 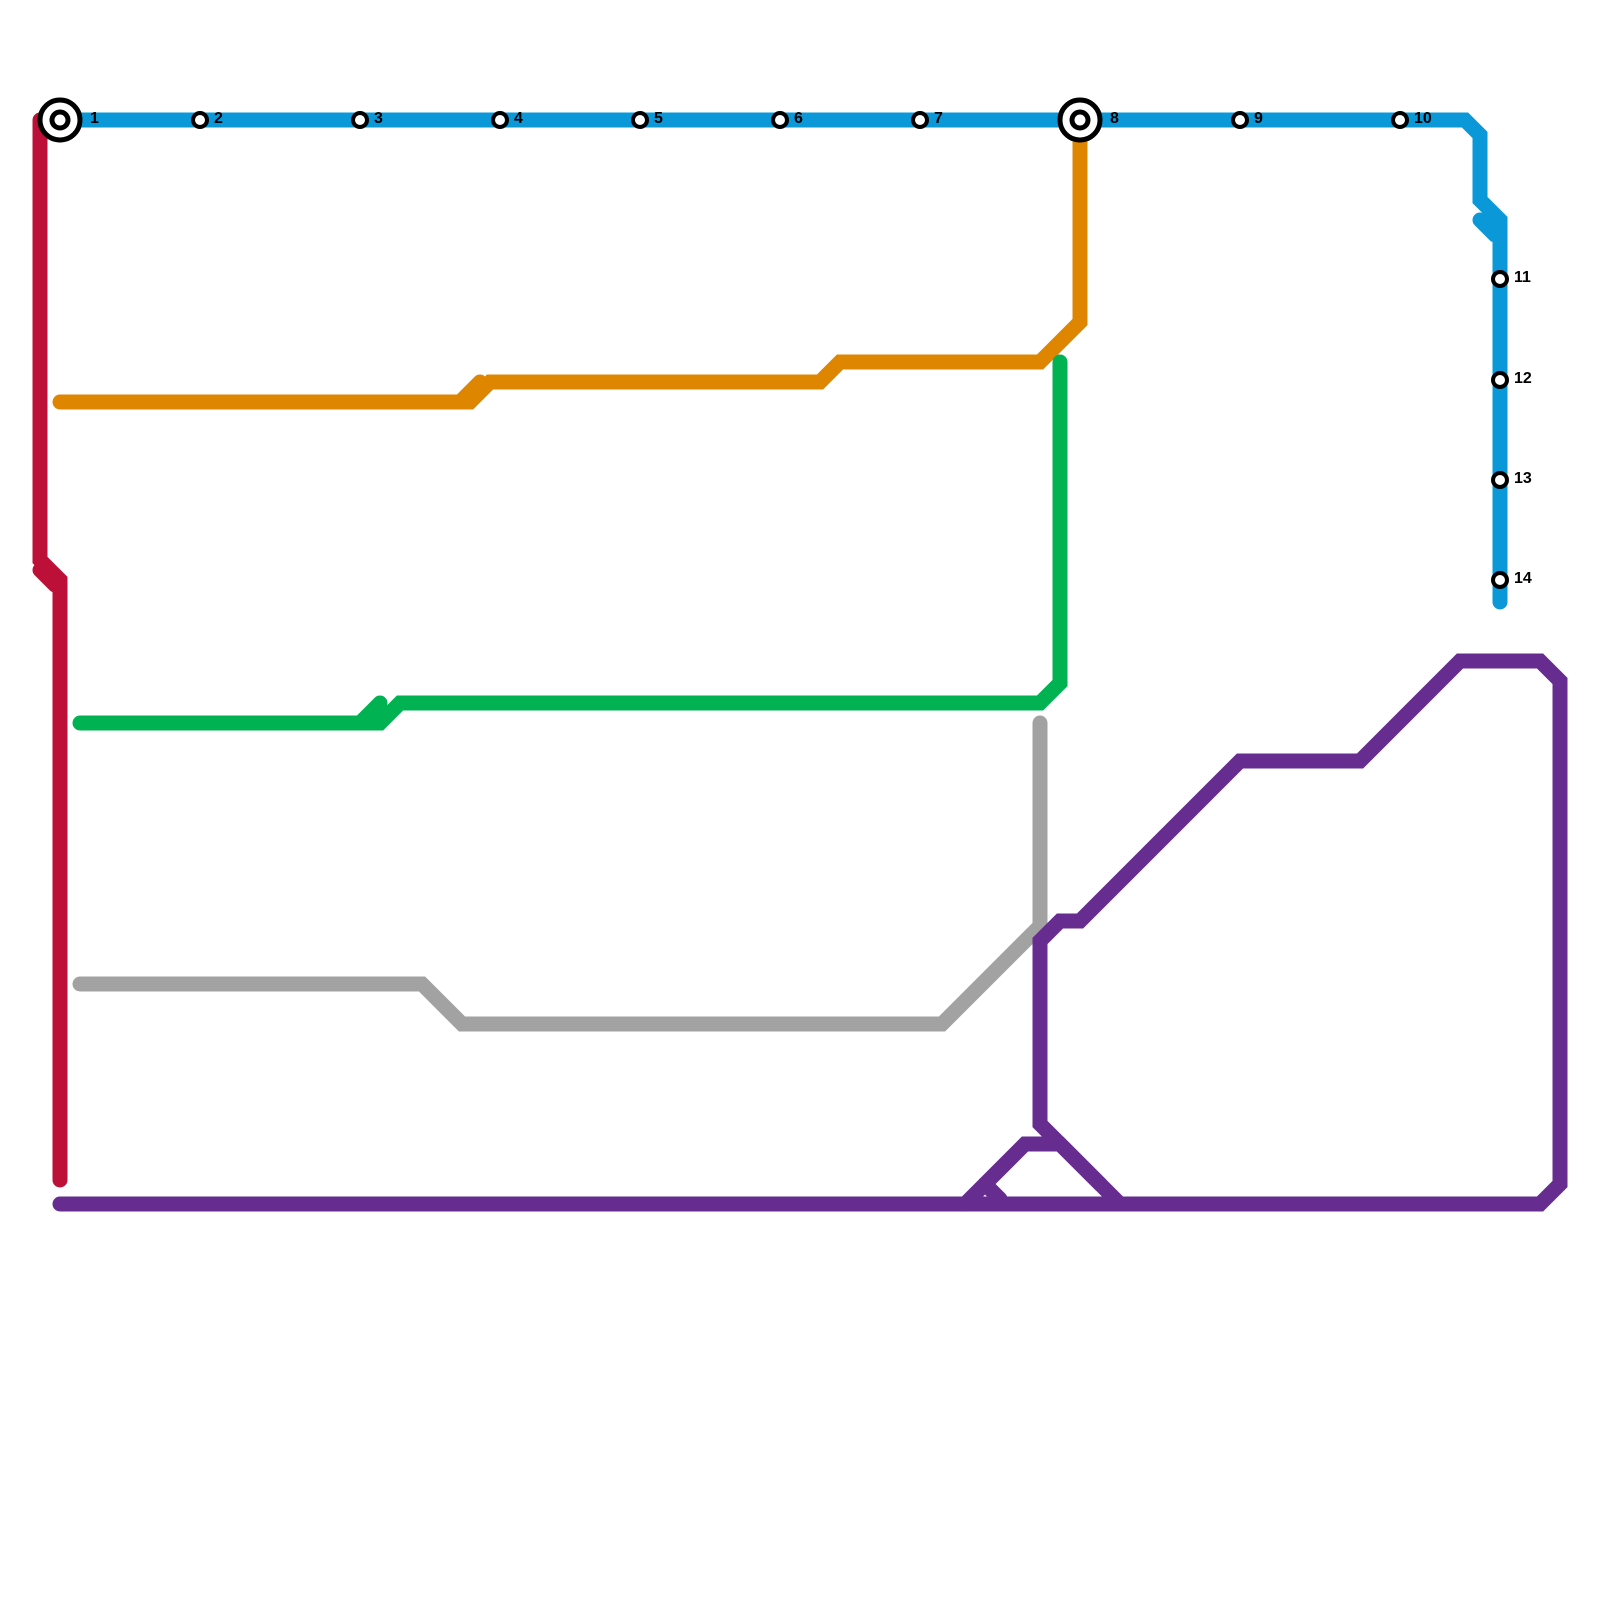 I want to click on red-line, so click(x=50, y=650).